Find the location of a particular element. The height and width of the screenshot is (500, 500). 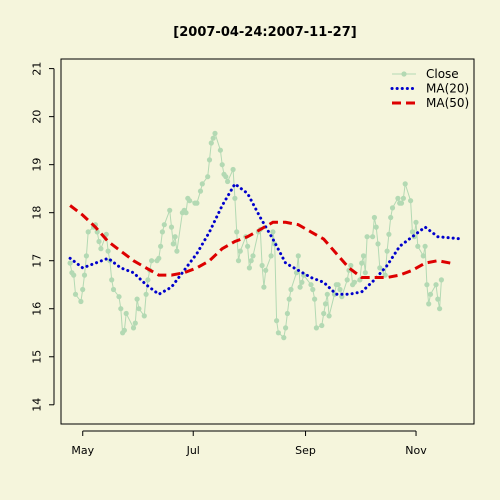

y-tick-label: 15 is located at coordinates (37, 357).